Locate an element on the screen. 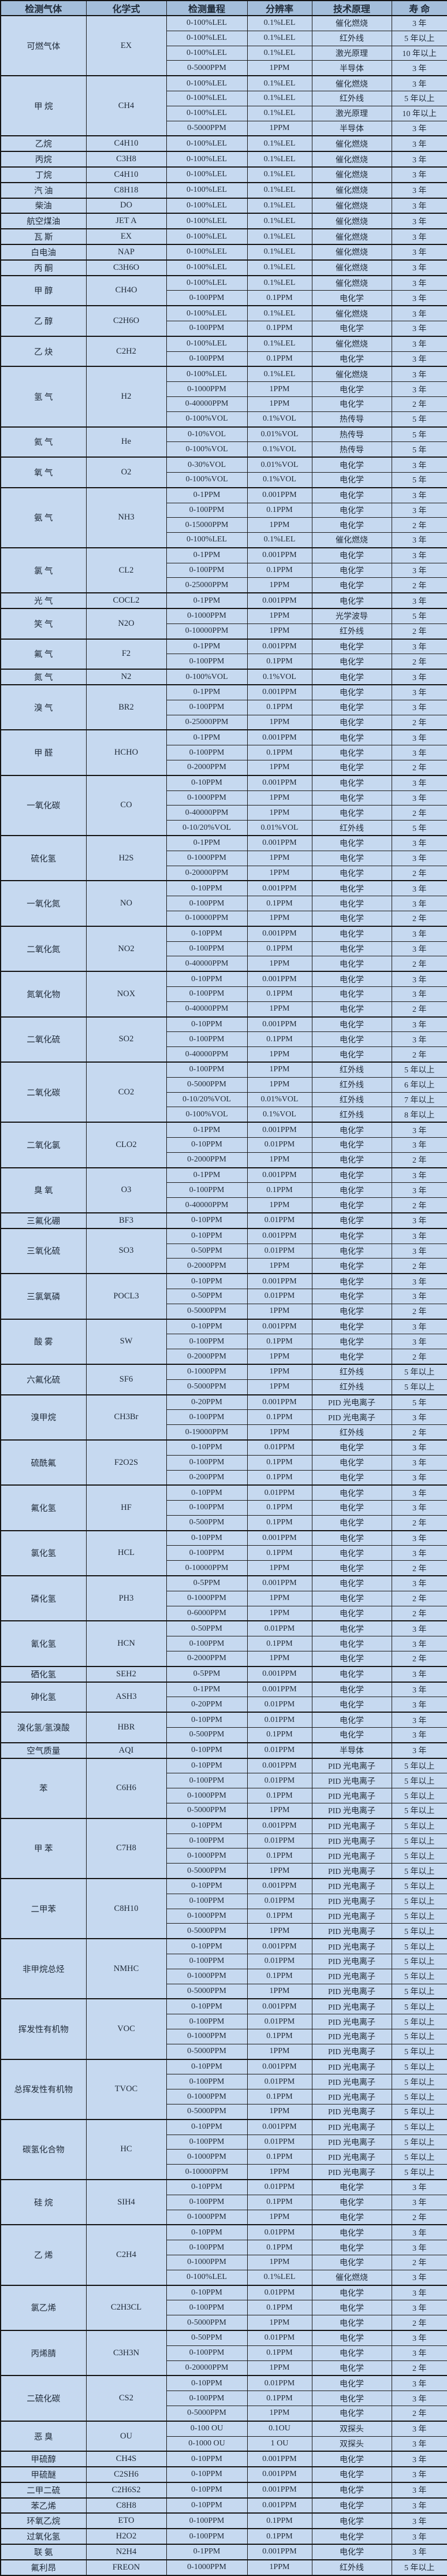 The image size is (447, 2576). resolution-cell: 0.01PPM is located at coordinates (279, 2338).